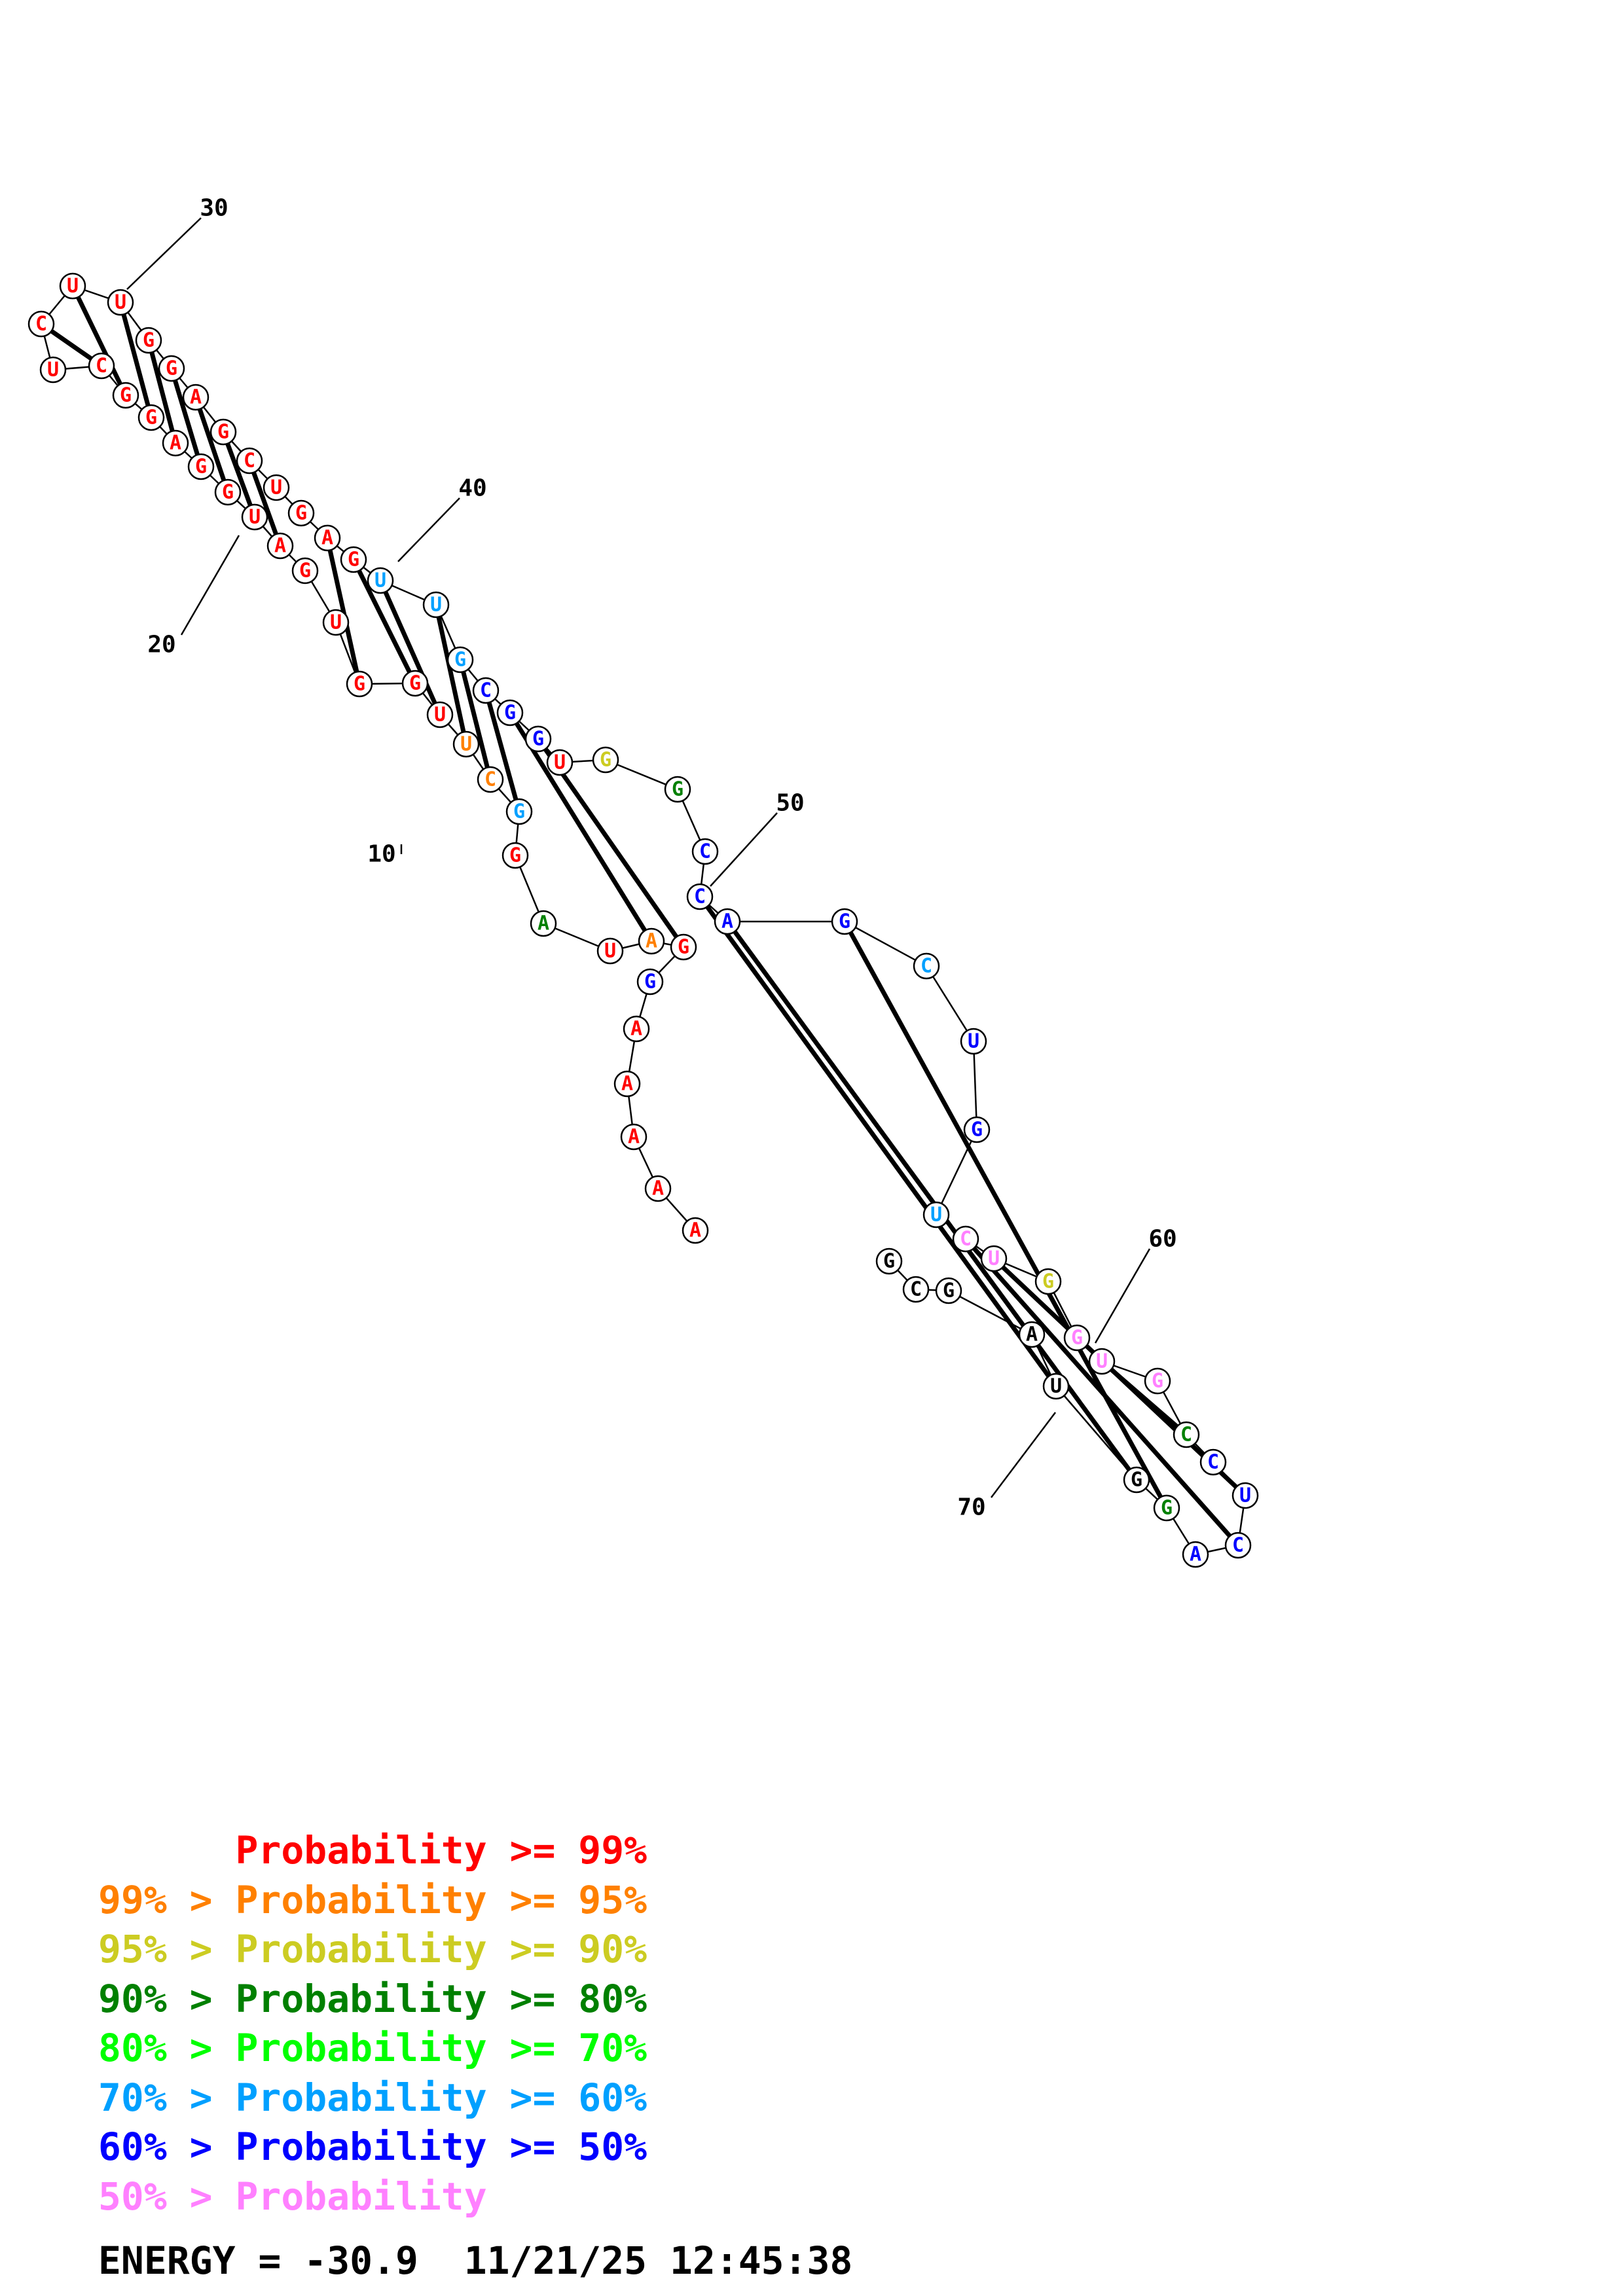  I want to click on position-label: 70, so click(971, 1507).